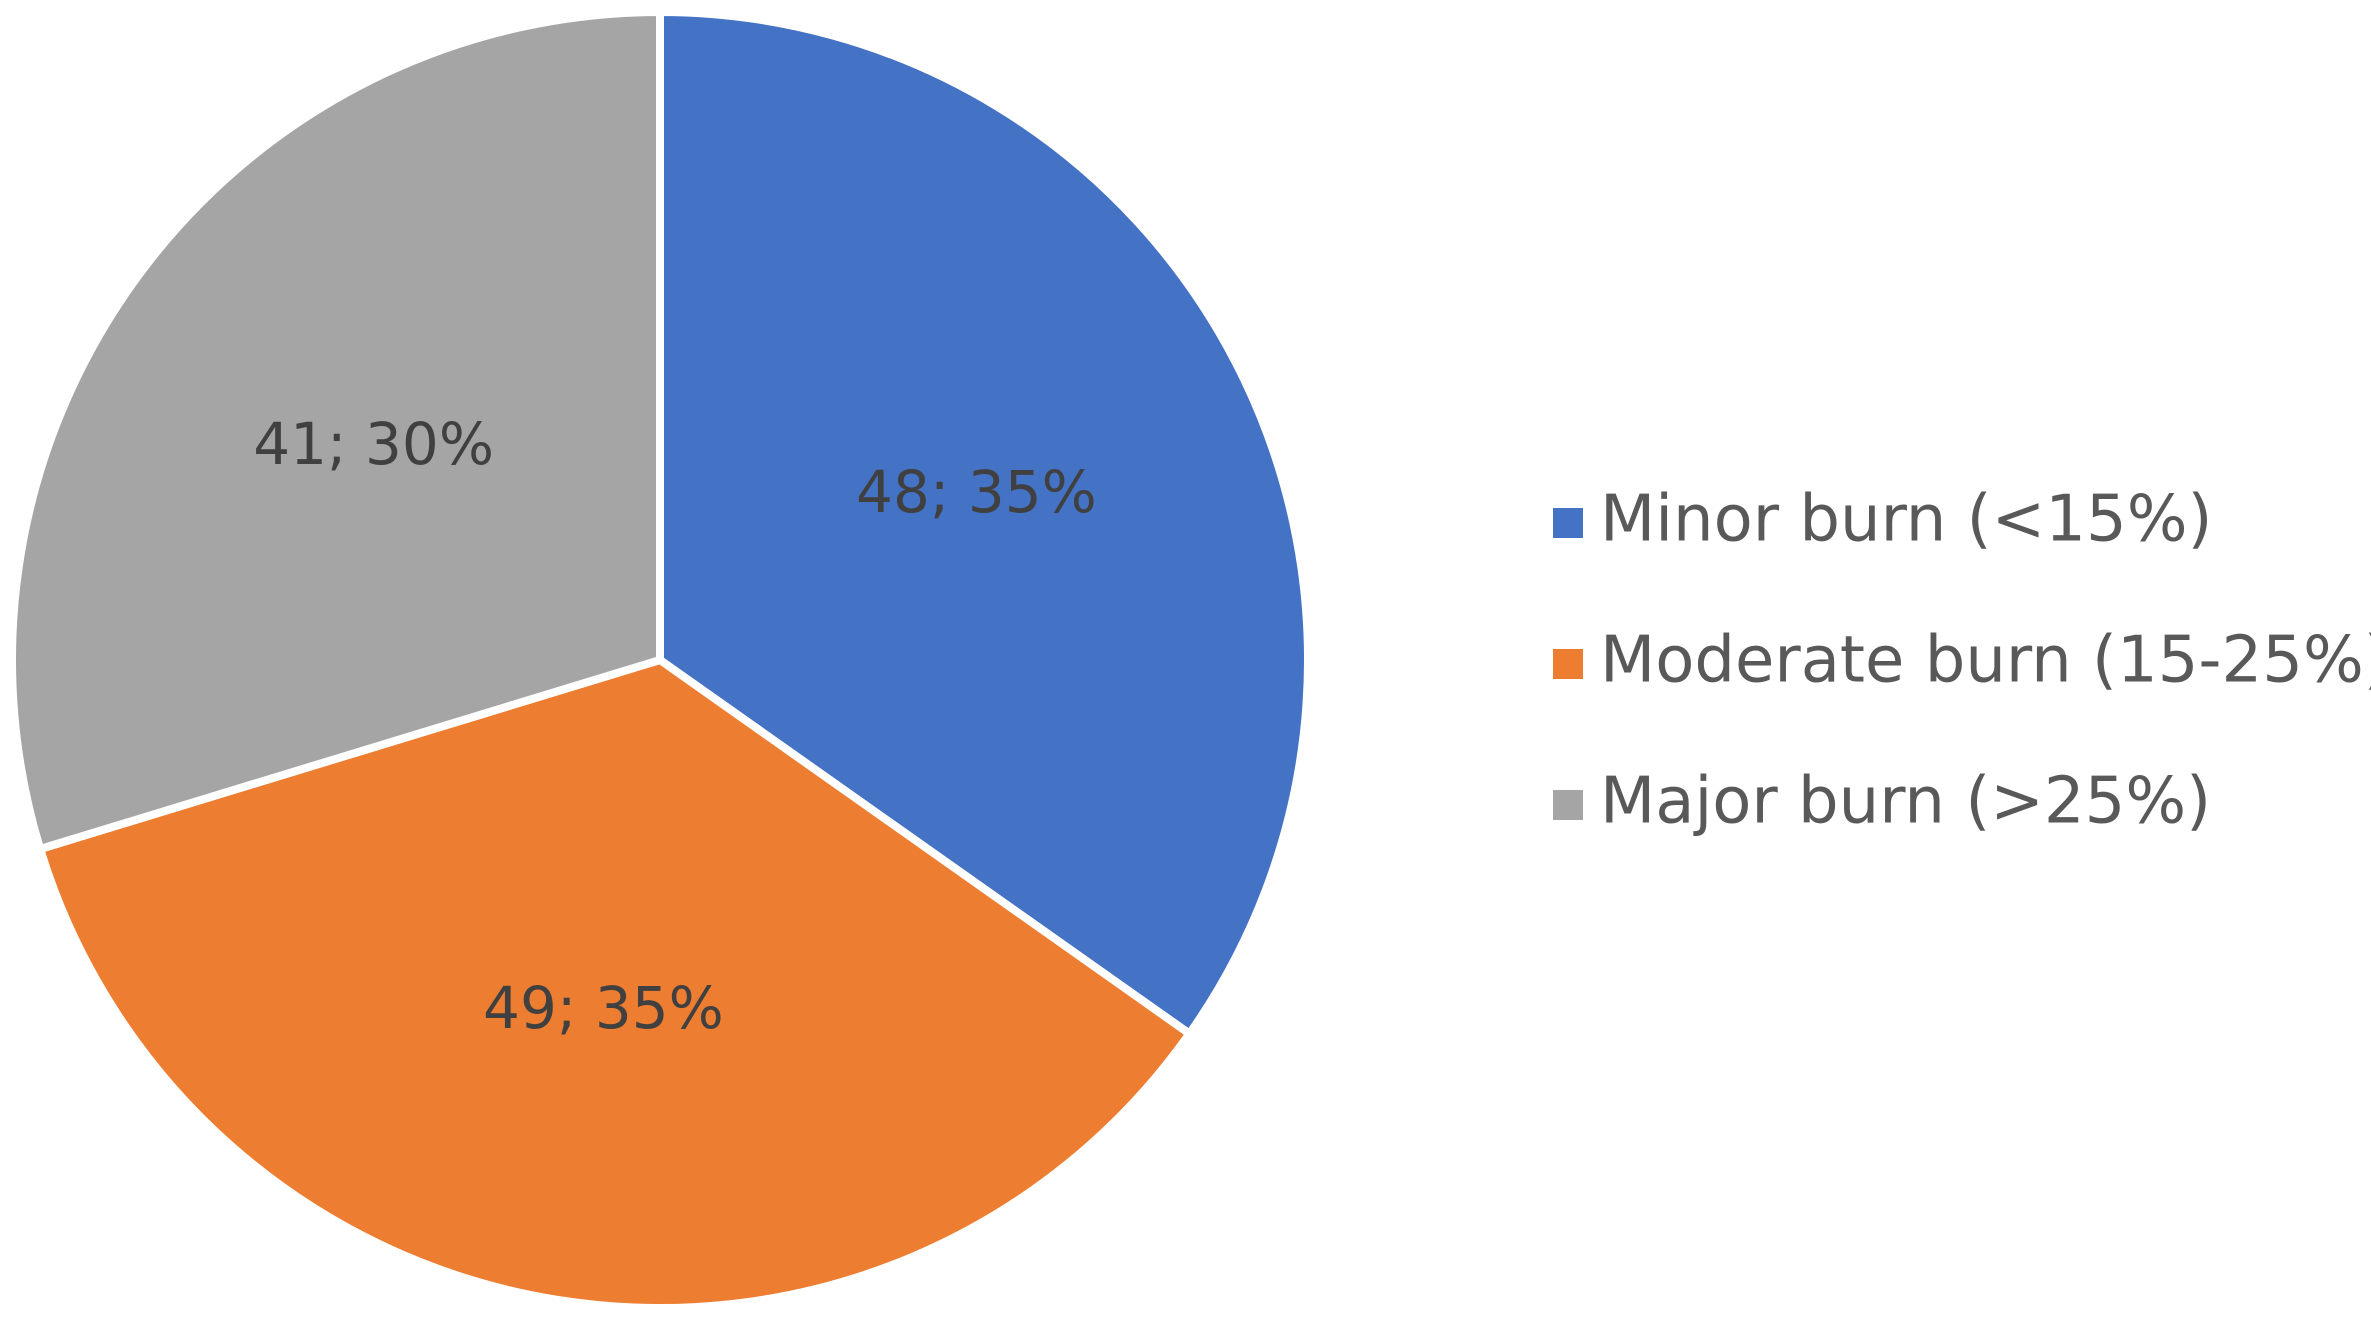  I want to click on slice-label-moderate: 49; 35%, so click(603, 1008).